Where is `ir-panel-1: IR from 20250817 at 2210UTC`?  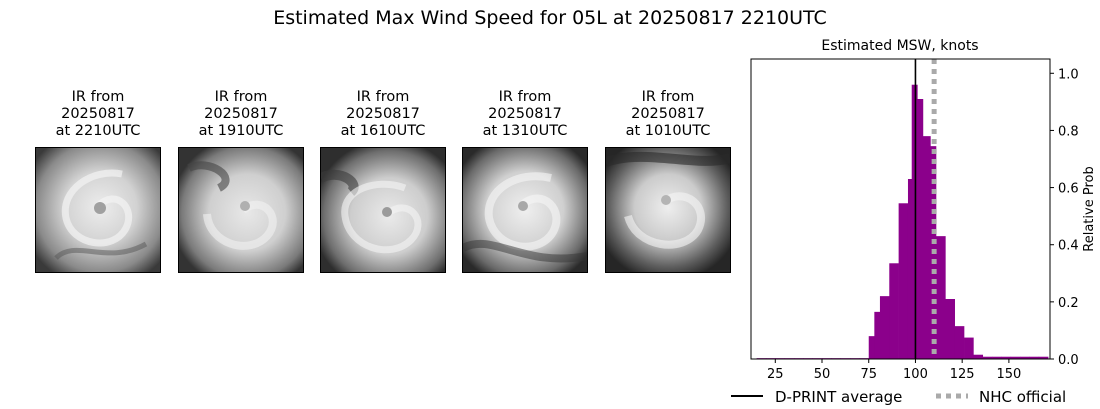 ir-panel-1: IR from 20250817 at 2210UTC is located at coordinates (98, 181).